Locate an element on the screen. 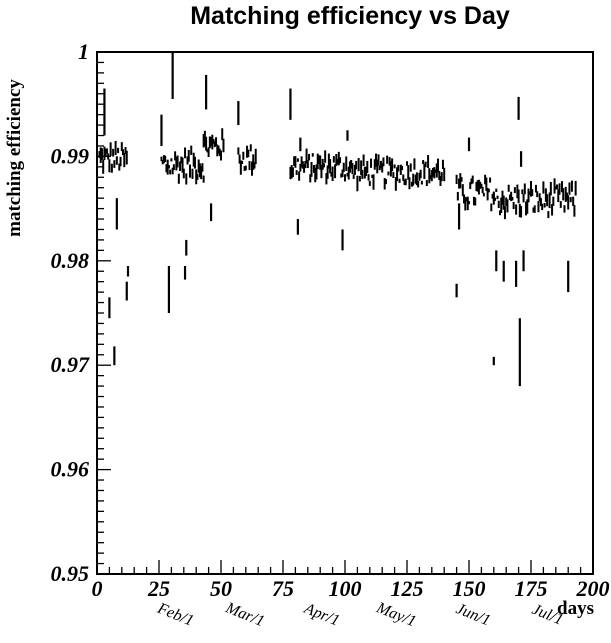  month-label: May/1 is located at coordinates (395, 614).